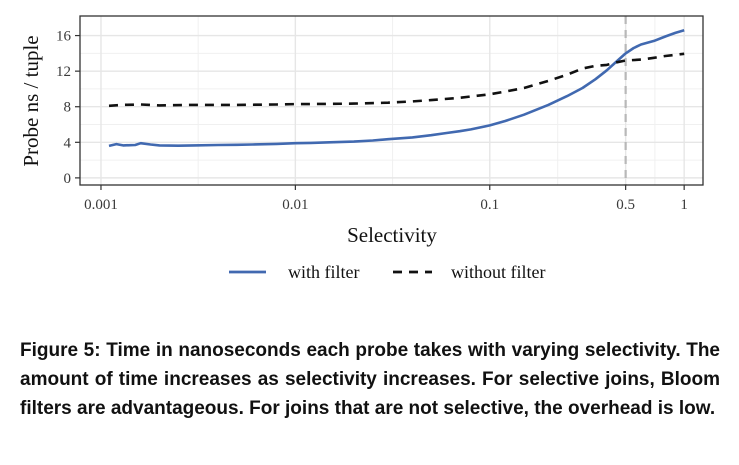 The image size is (739, 465). What do you see at coordinates (323, 272) in the screenshot?
I see `legend-label-0: with filter` at bounding box center [323, 272].